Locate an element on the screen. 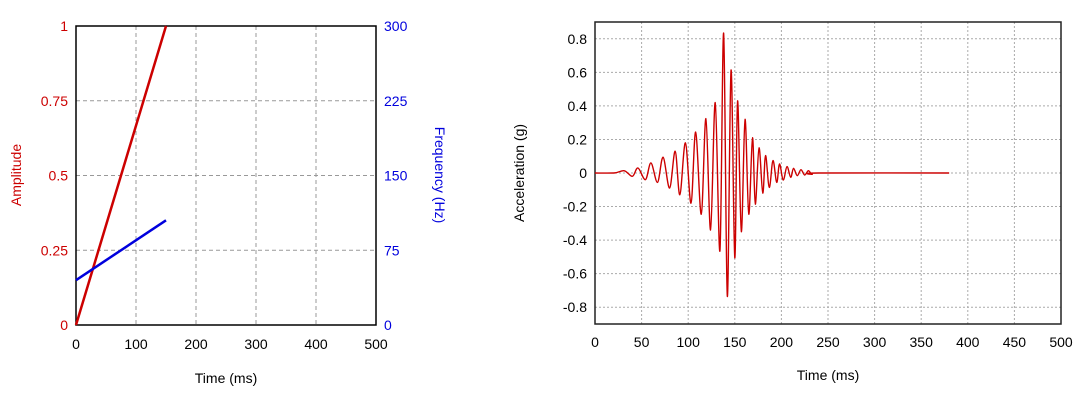 The image size is (1086, 410). y-tick-label: -0.2 is located at coordinates (575, 207).